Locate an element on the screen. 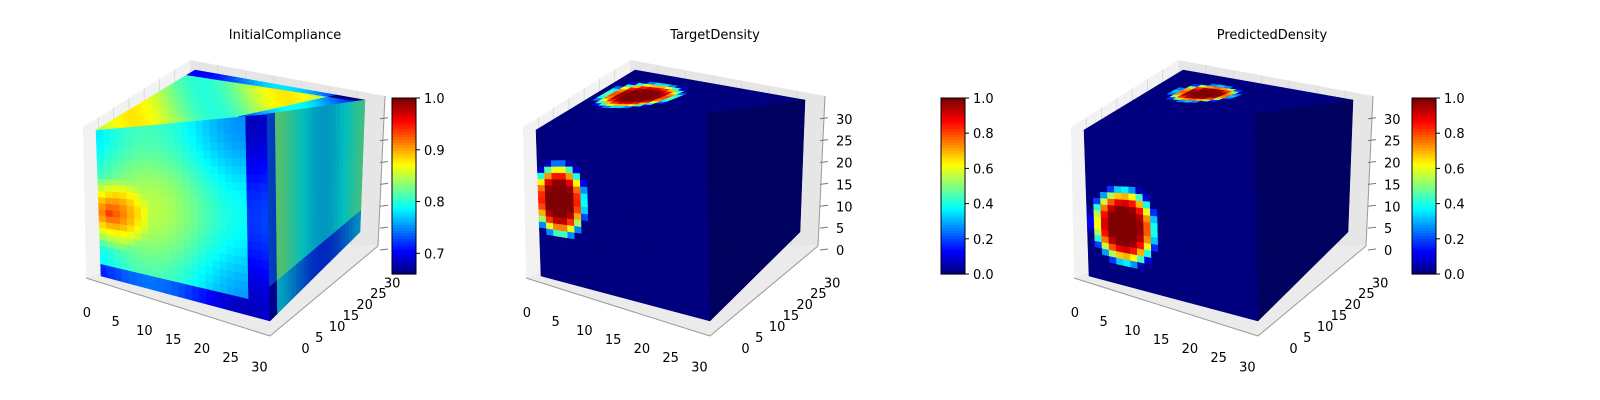 Image resolution: width=1600 pixels, height=400 pixels. y-tick-label: 0 is located at coordinates (305, 349).